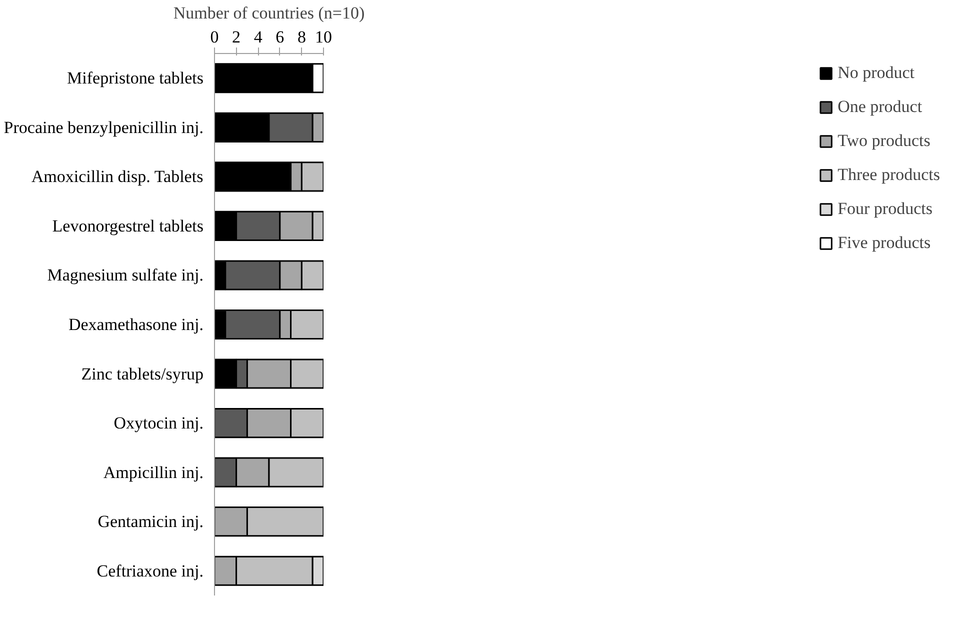 The image size is (954, 620). Describe the element at coordinates (258, 37) in the screenshot. I see `x-tick-label: 4` at that location.